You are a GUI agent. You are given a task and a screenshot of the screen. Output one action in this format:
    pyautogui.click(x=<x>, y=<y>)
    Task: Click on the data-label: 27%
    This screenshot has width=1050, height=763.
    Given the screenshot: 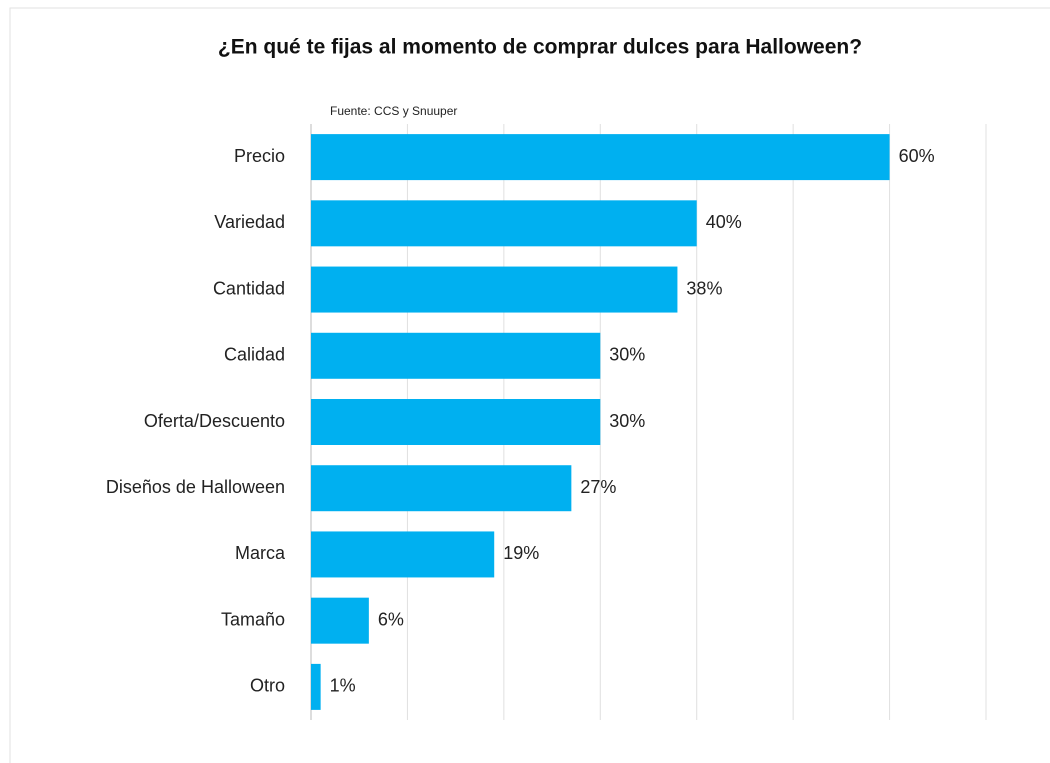 What is the action you would take?
    pyautogui.click(x=598, y=487)
    